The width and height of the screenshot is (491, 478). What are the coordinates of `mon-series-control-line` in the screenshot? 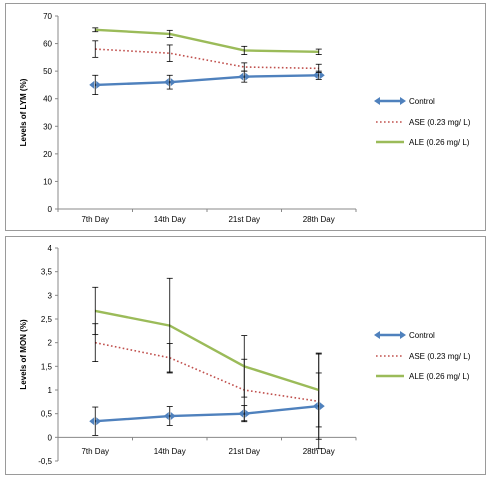 It's located at (207, 413).